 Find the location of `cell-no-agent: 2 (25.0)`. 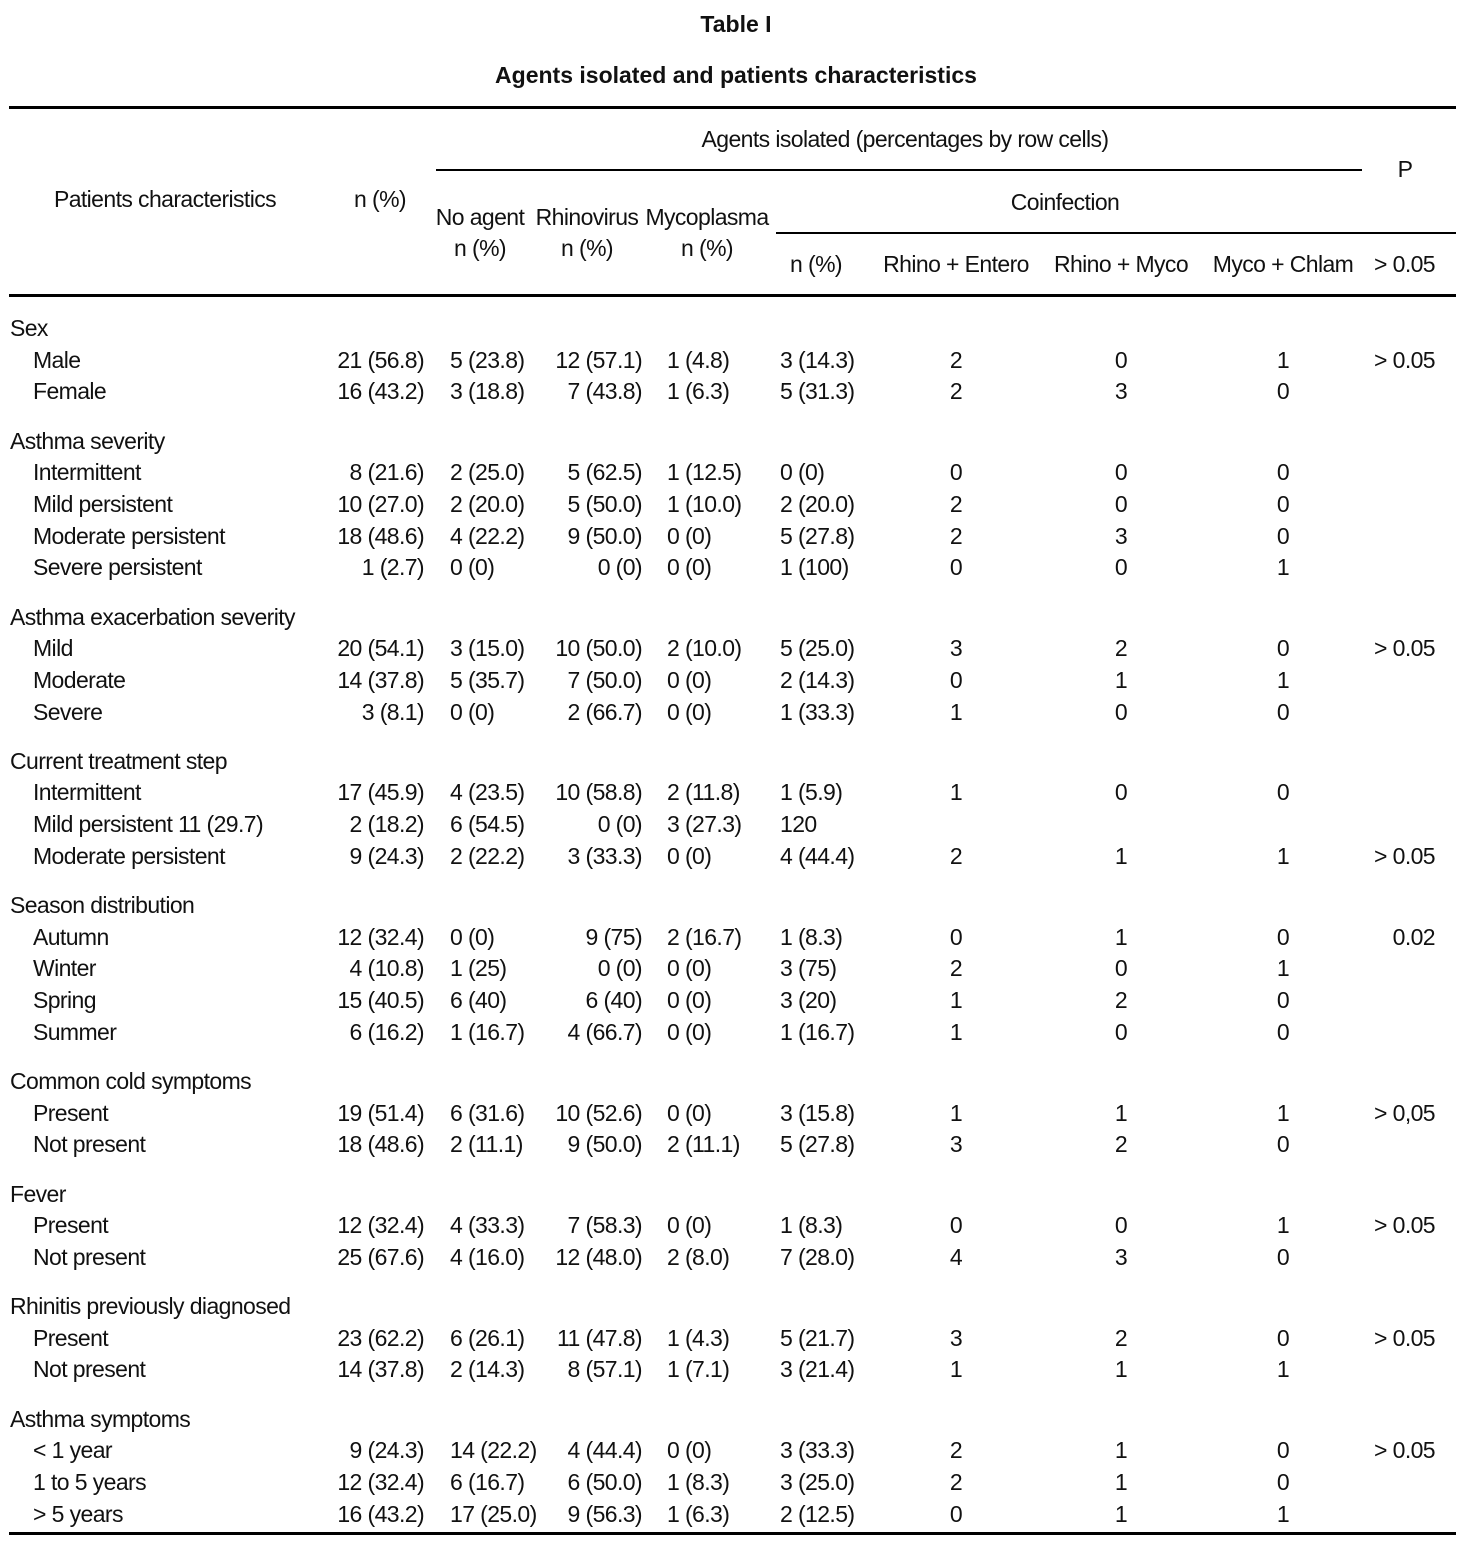

cell-no-agent: 2 (25.0) is located at coordinates (487, 472).